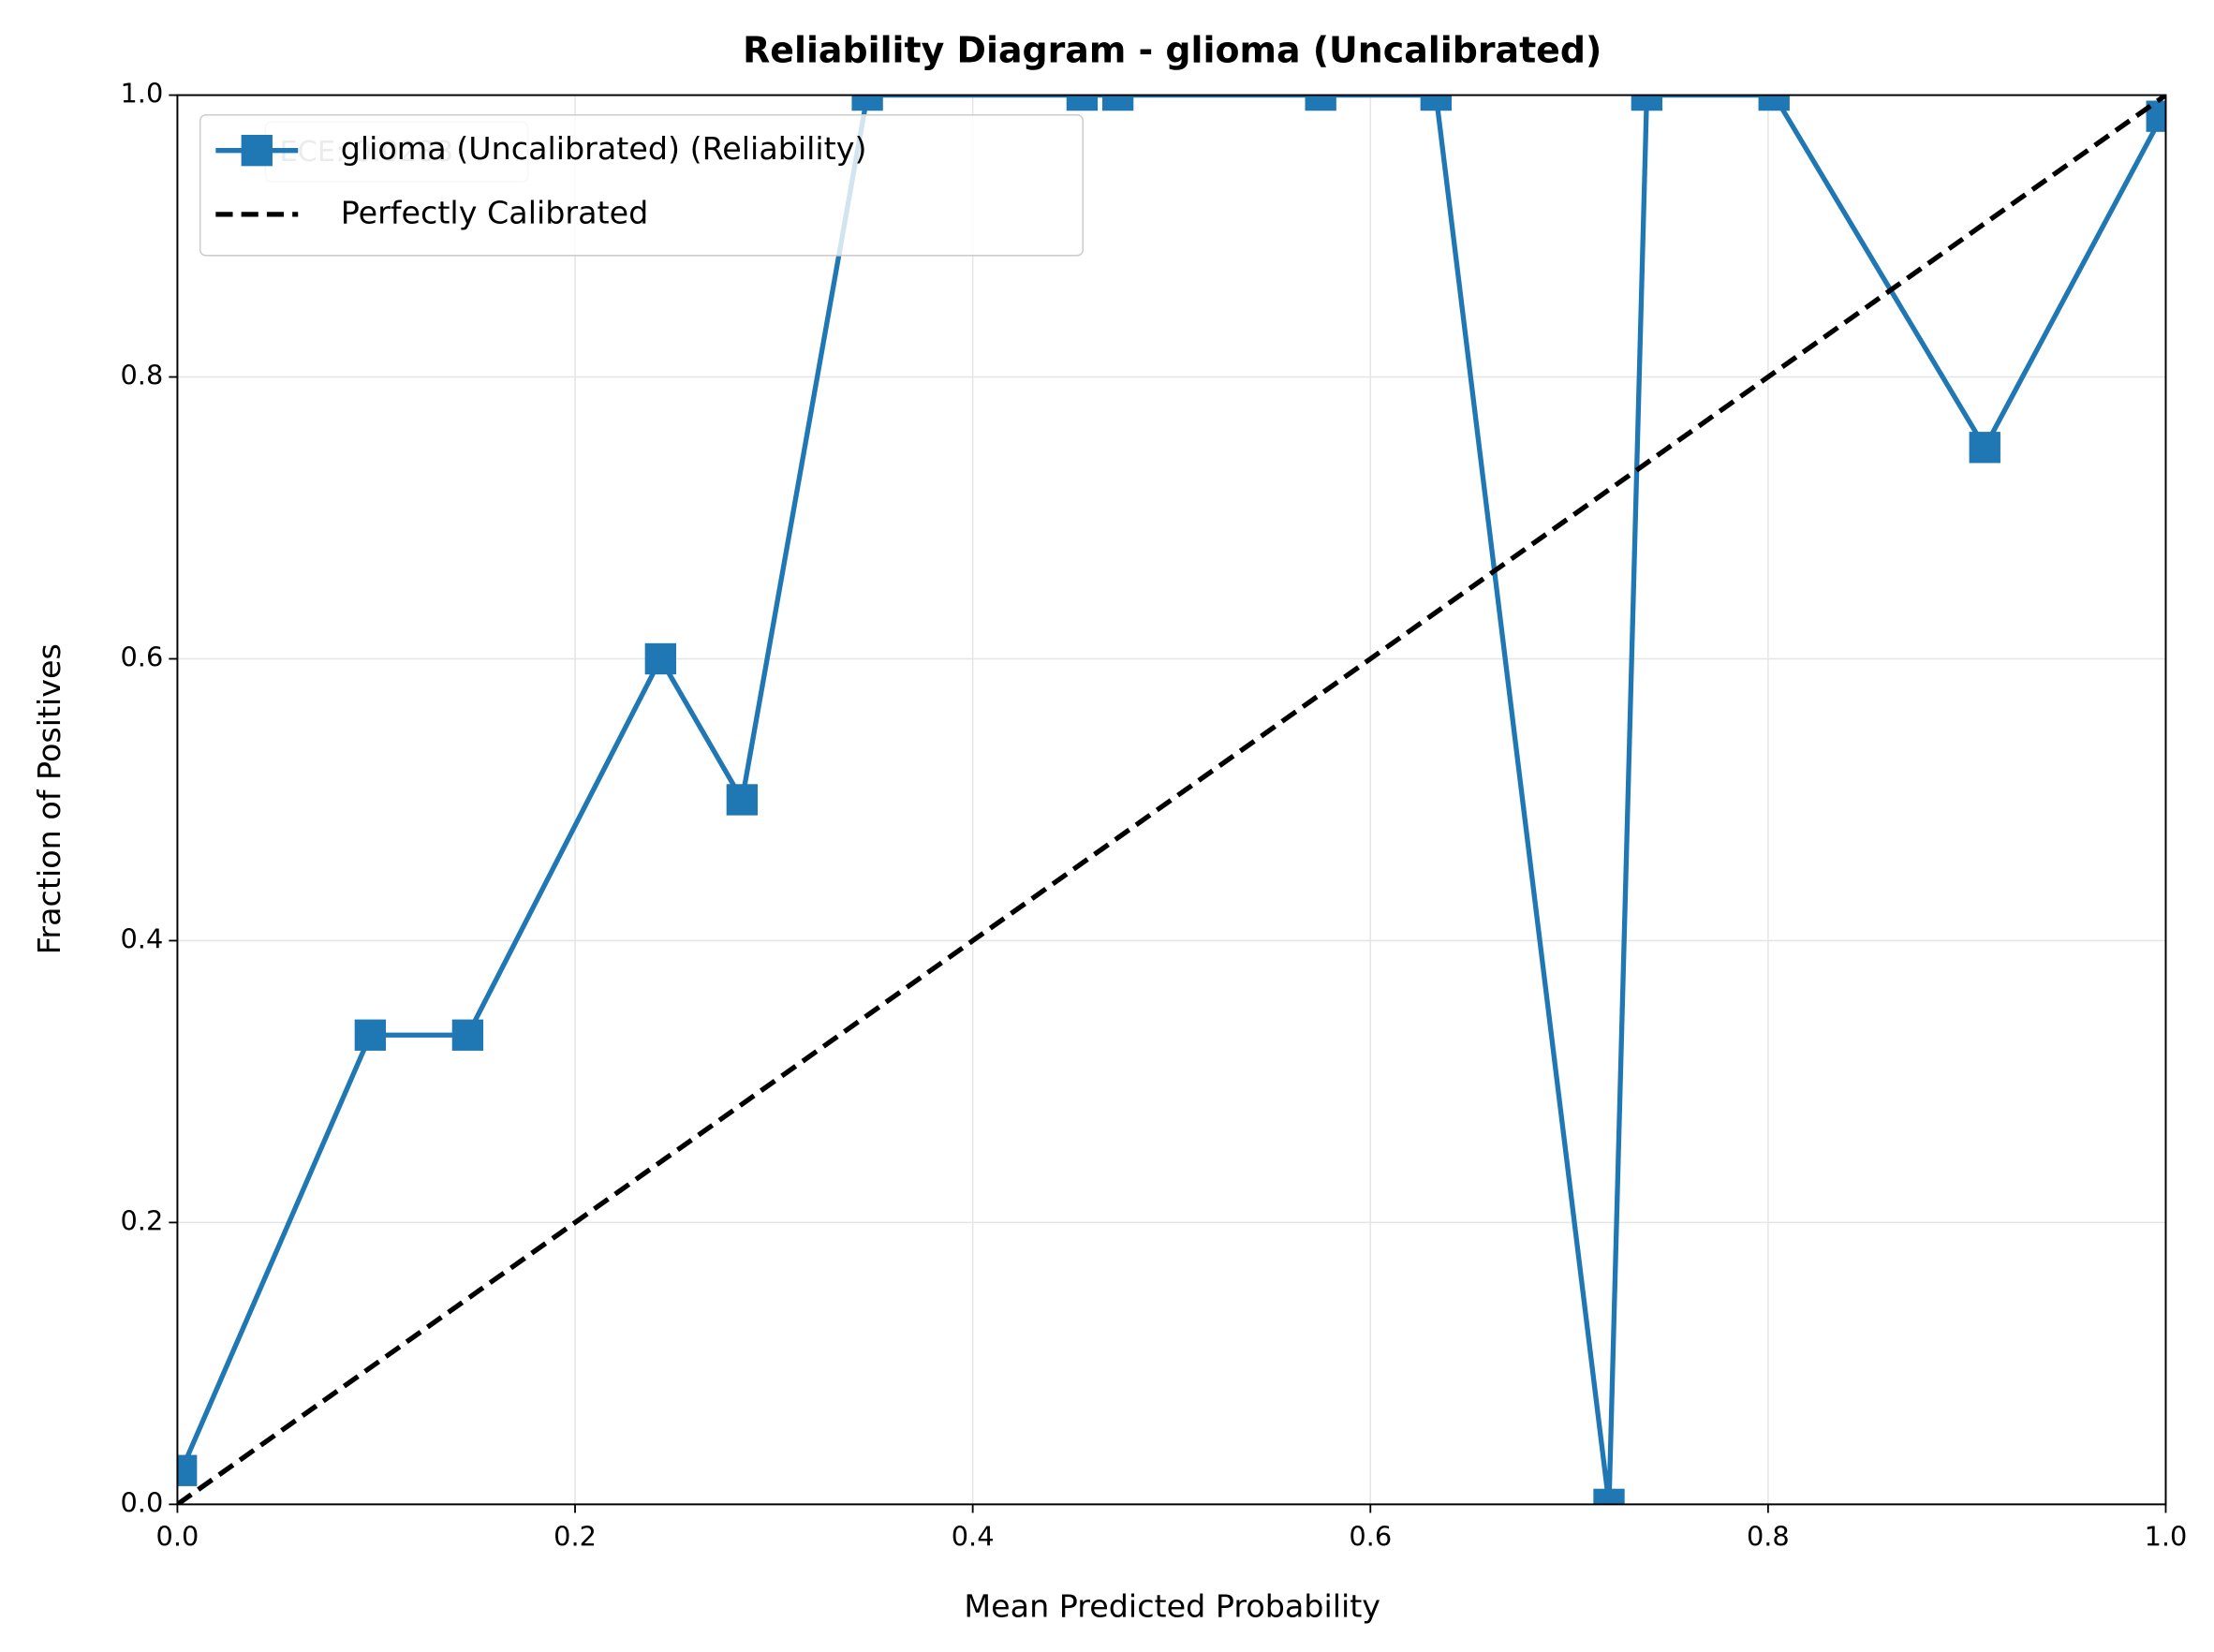  I want to click on y-tick-label: 0.8, so click(141, 376).